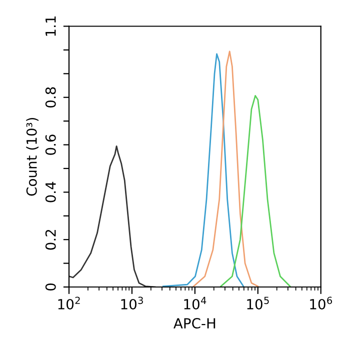 This screenshot has height=350, width=345. What do you see at coordinates (50, 192) in the screenshot?
I see `y-tick-label: 0.4` at bounding box center [50, 192].